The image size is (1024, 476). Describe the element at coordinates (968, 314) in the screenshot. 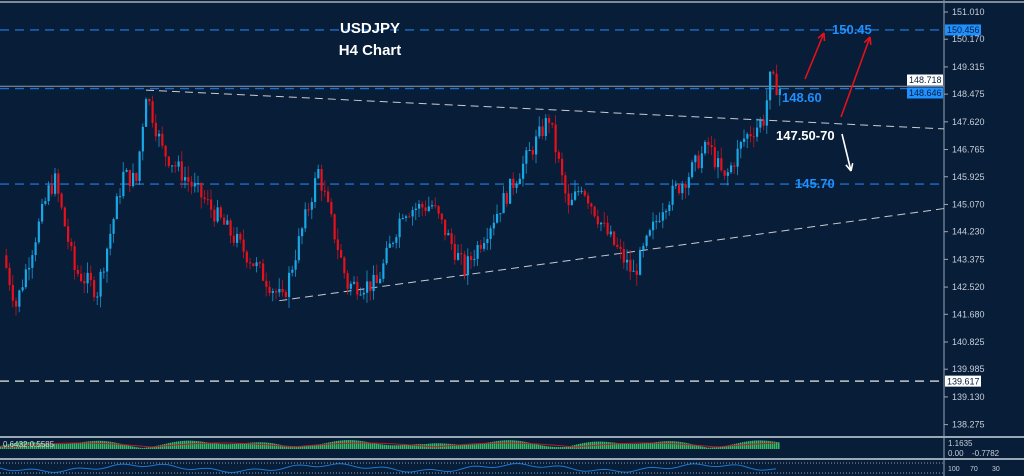

I see `y-tick-label: 141.680` at that location.